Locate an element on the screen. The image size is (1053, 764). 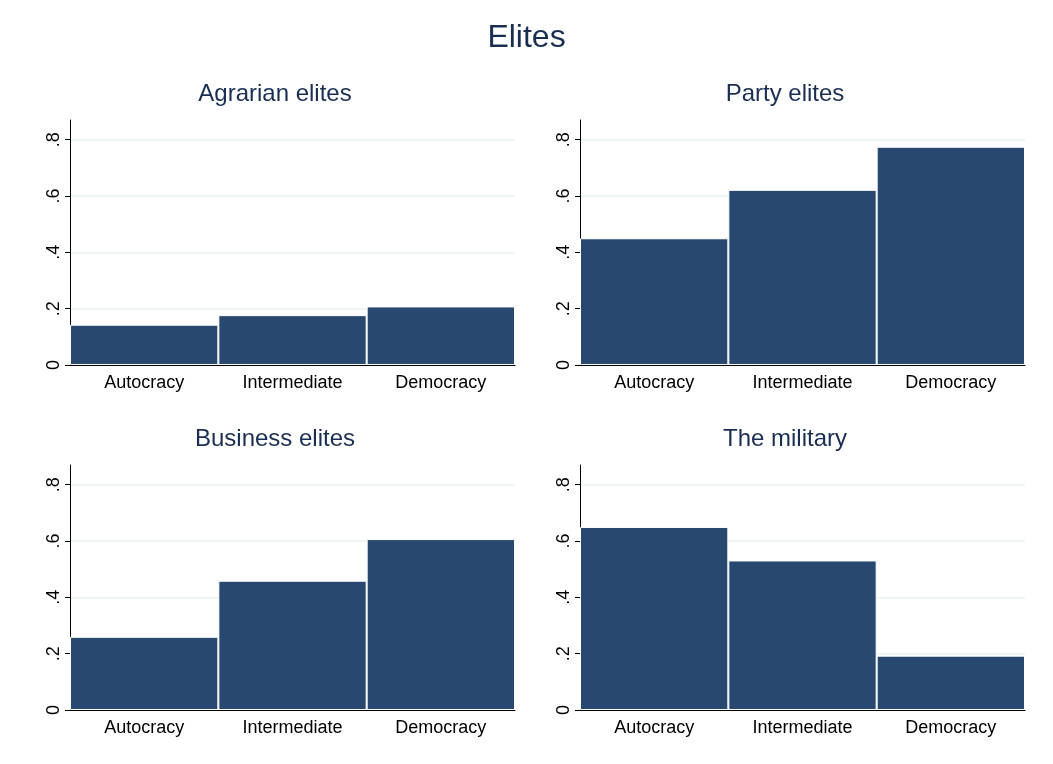
chart-title: Business elites is located at coordinates (275, 437).